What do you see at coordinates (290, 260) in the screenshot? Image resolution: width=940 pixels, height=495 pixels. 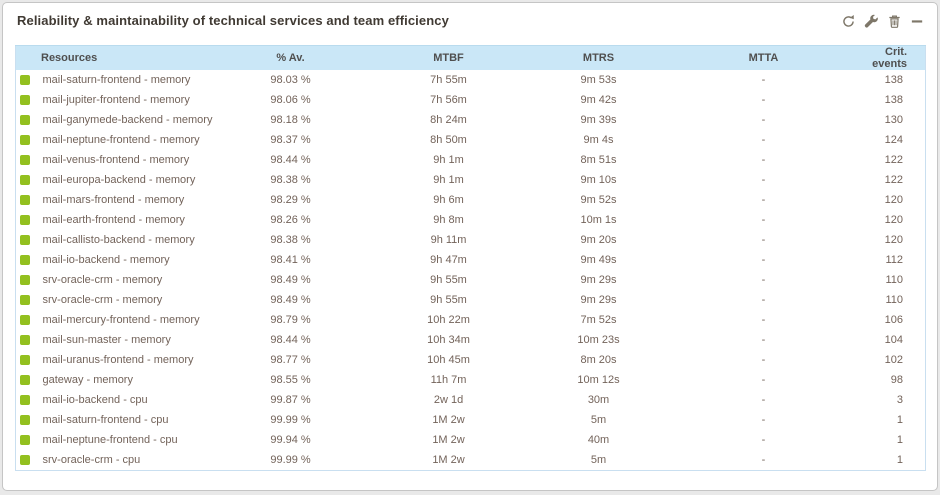 I see `availability-cell: 98.41 %` at bounding box center [290, 260].